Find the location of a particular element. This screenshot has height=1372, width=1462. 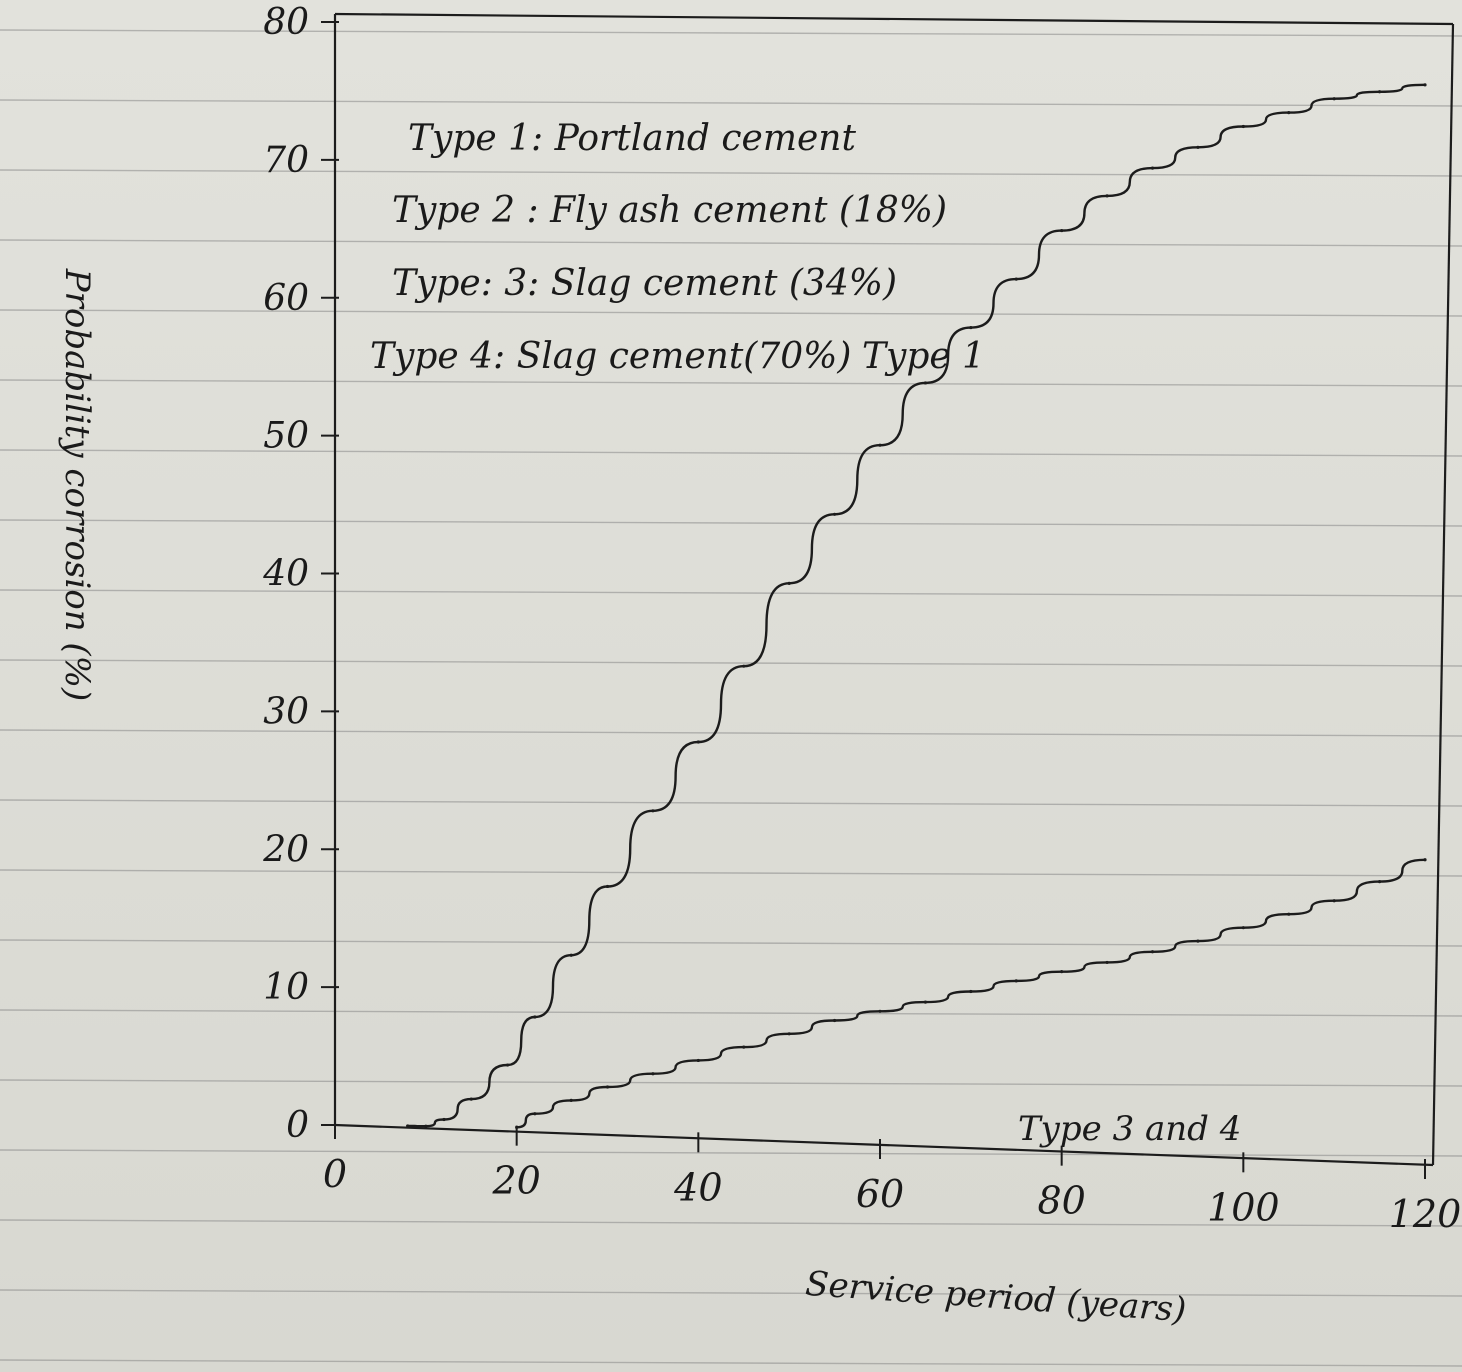

y-tick-label: 70 is located at coordinates (286, 160).